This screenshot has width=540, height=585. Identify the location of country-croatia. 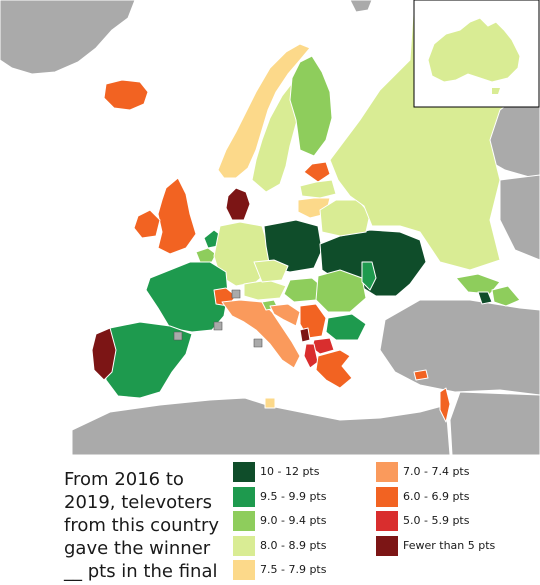
(285, 315).